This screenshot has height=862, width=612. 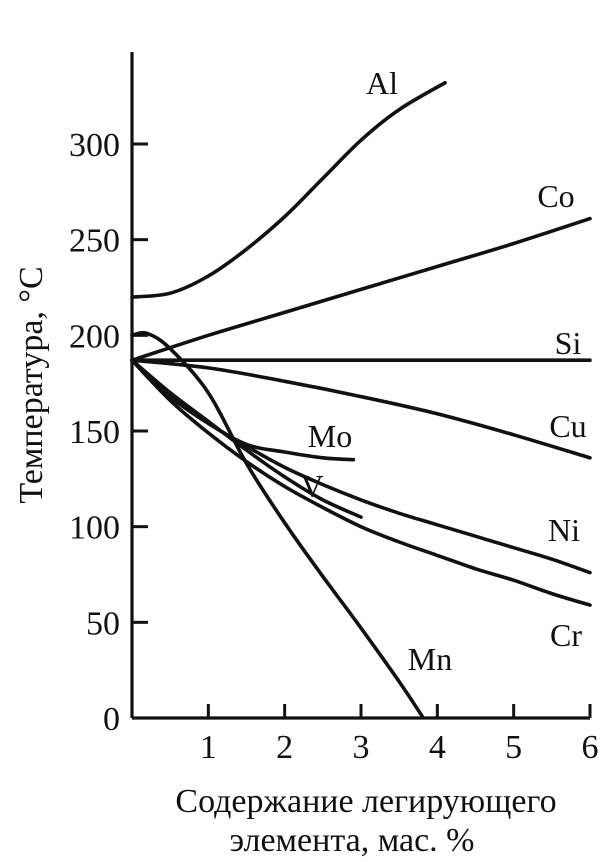 What do you see at coordinates (246, 438) in the screenshot?
I see `series-line-v` at bounding box center [246, 438].